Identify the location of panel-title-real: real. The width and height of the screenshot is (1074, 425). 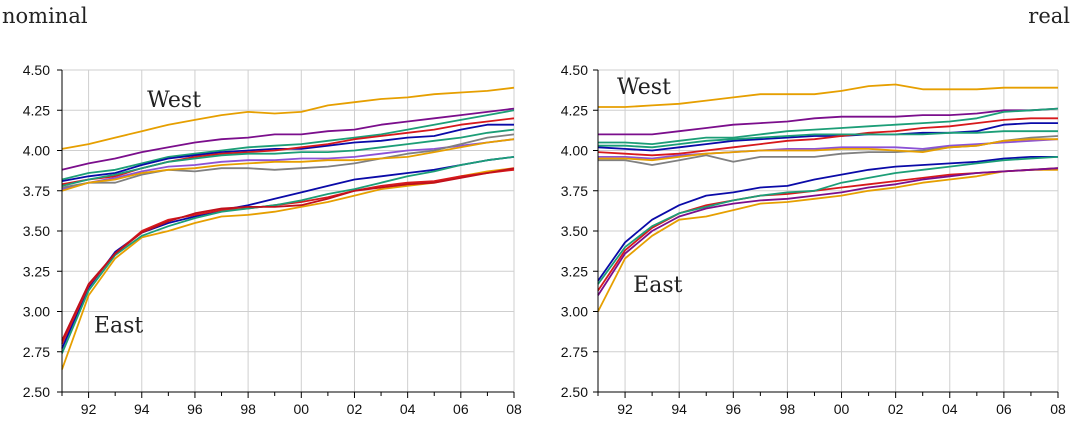
(1049, 16).